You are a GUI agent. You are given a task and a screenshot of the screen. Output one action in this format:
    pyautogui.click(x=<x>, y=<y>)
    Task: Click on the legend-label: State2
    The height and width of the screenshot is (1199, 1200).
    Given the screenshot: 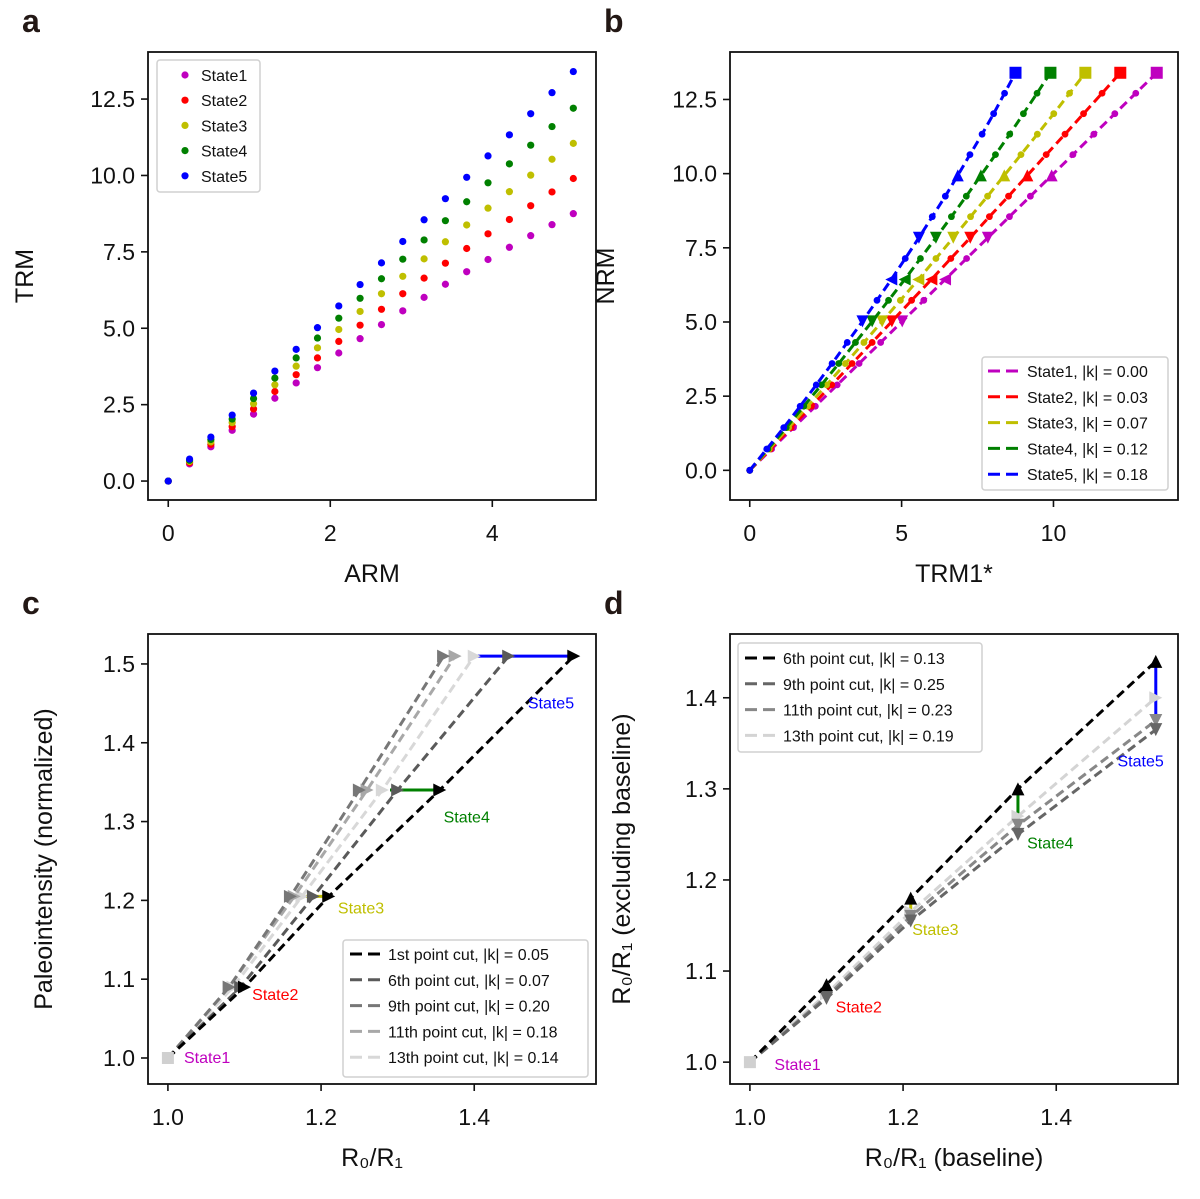 What is the action you would take?
    pyautogui.click(x=224, y=101)
    